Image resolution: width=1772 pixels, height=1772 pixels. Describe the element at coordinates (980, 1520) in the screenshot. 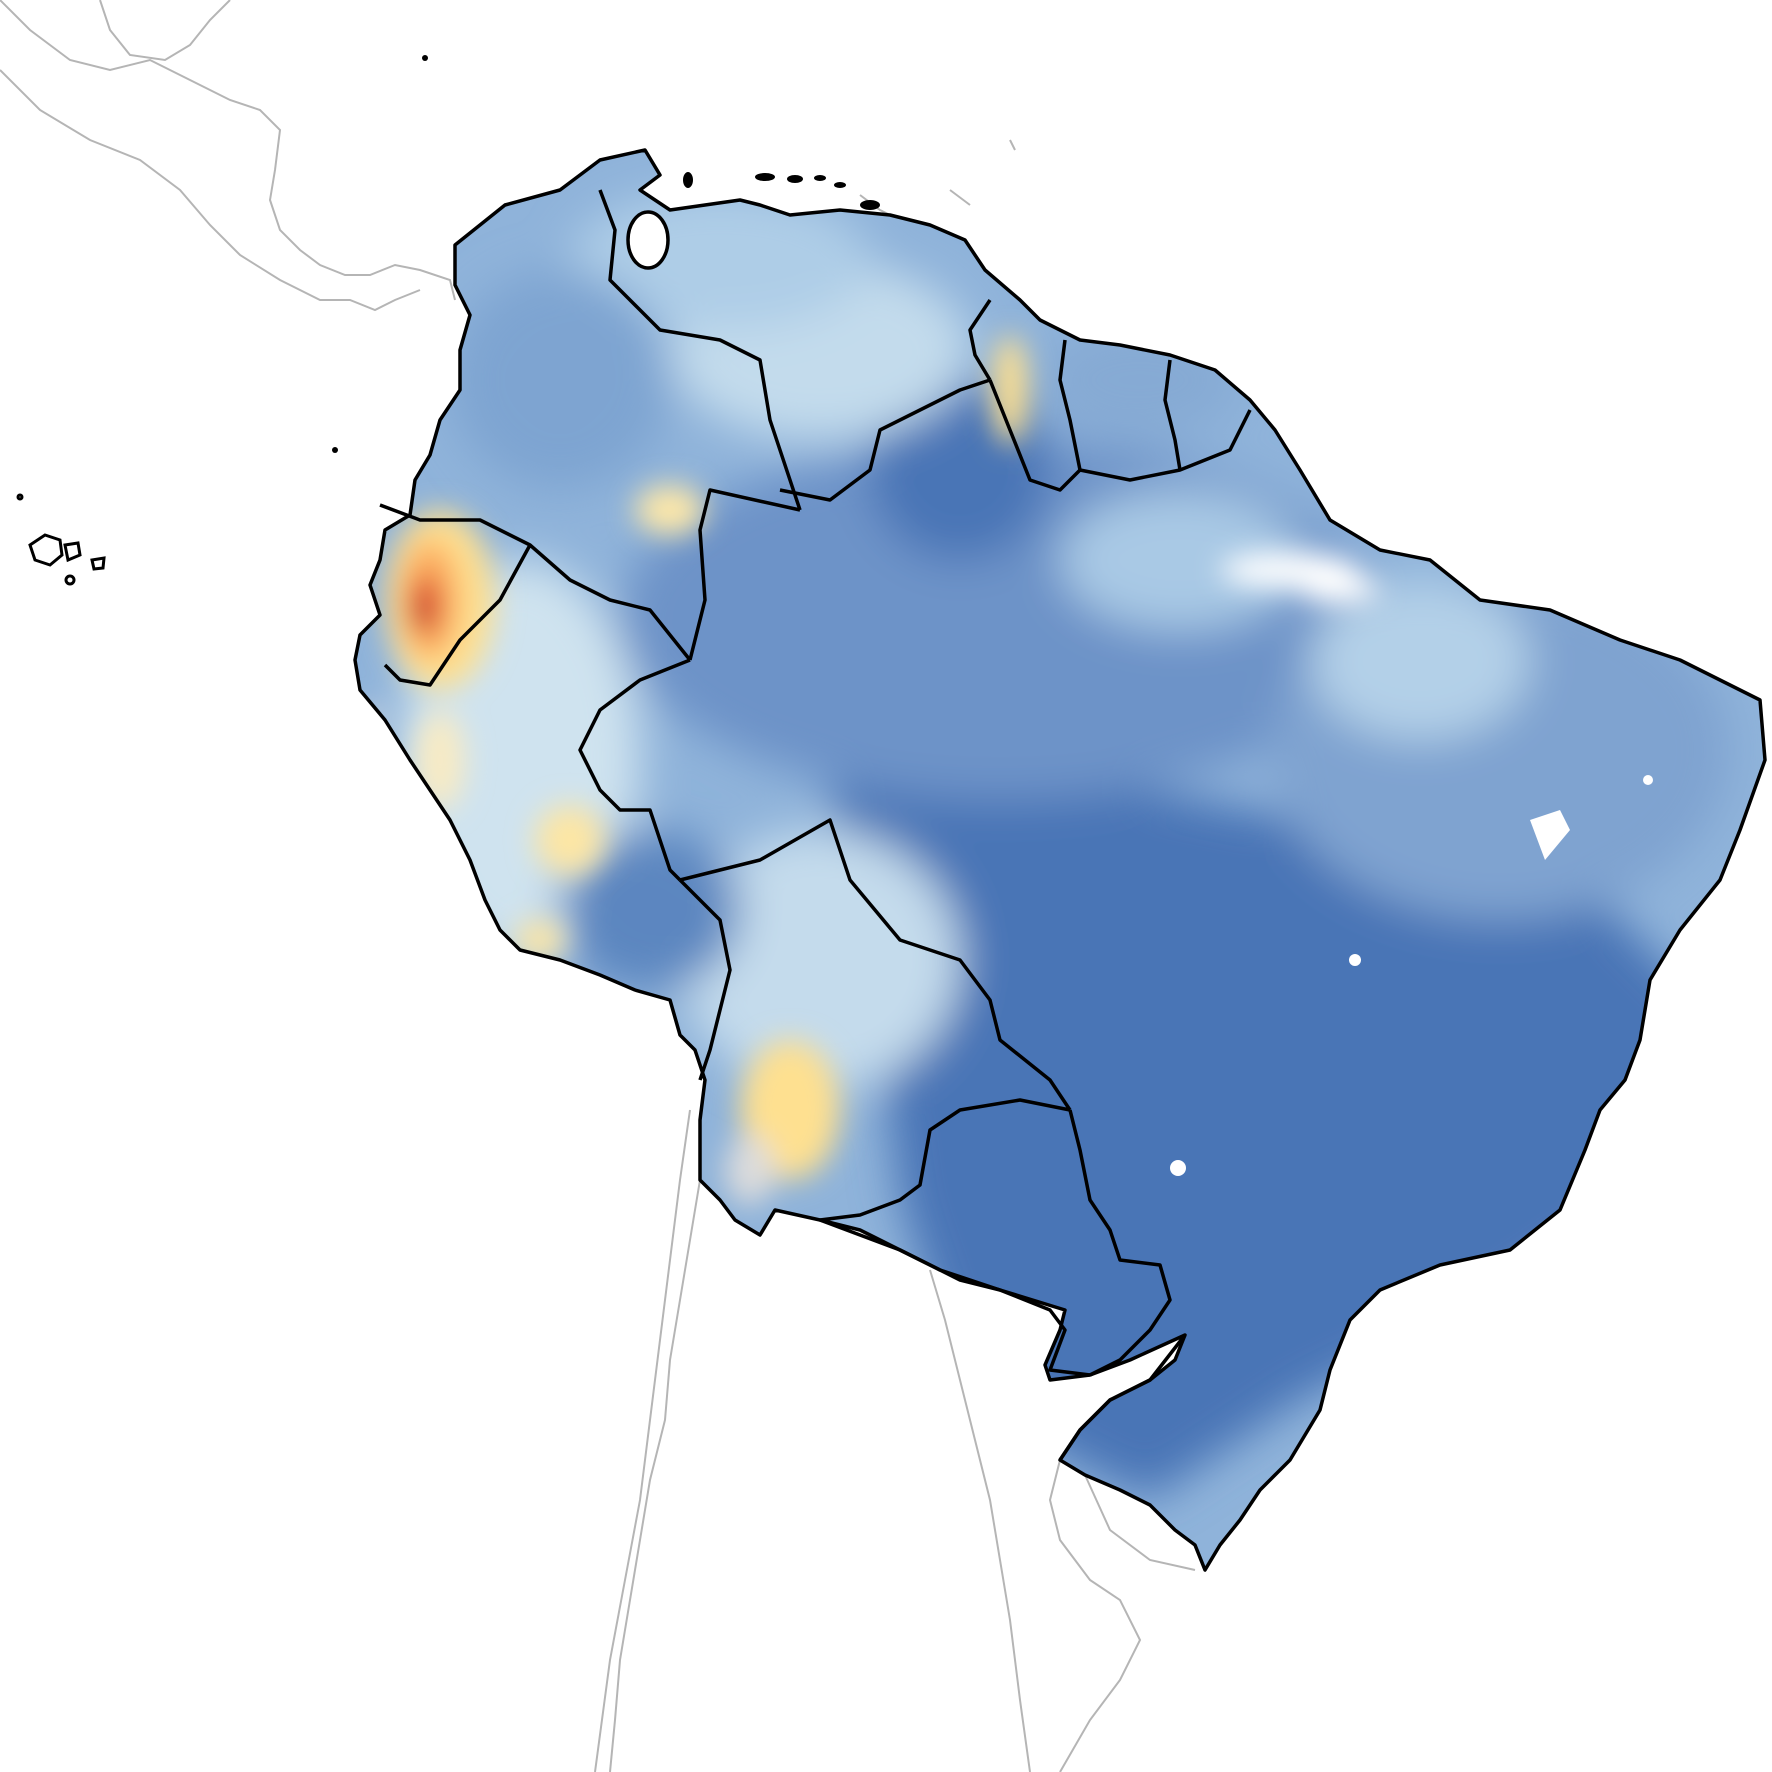

I see `southern-interior-border` at that location.